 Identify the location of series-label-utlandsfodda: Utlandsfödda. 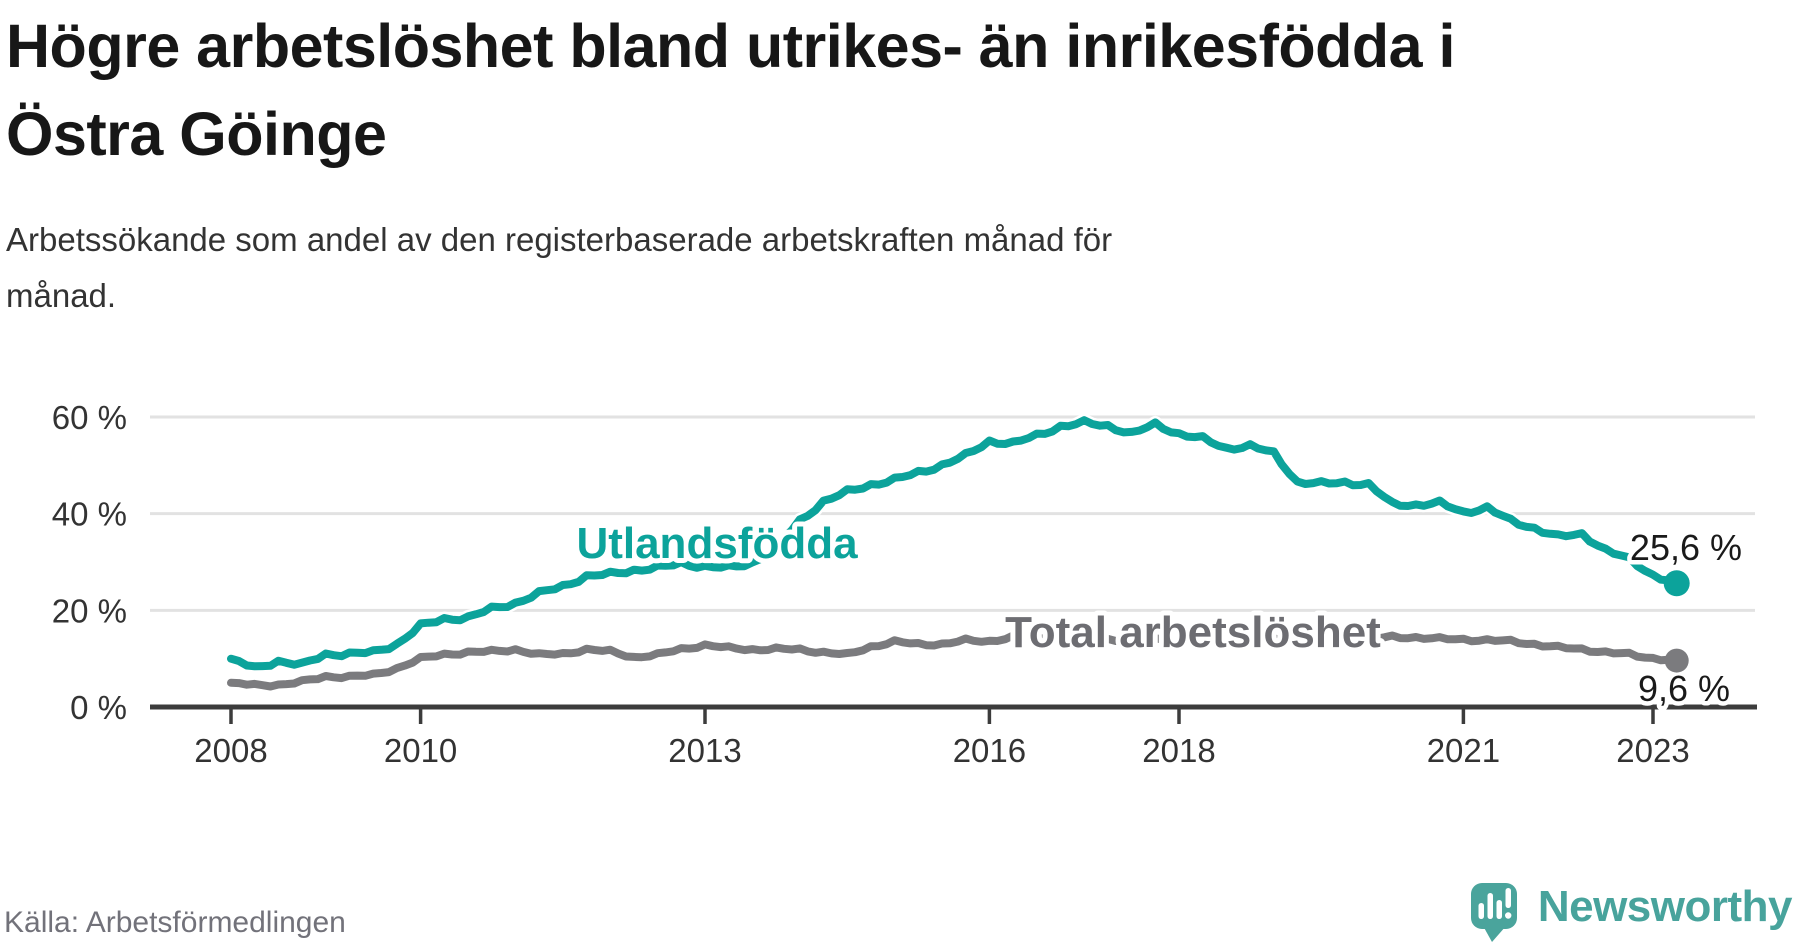
(717, 543).